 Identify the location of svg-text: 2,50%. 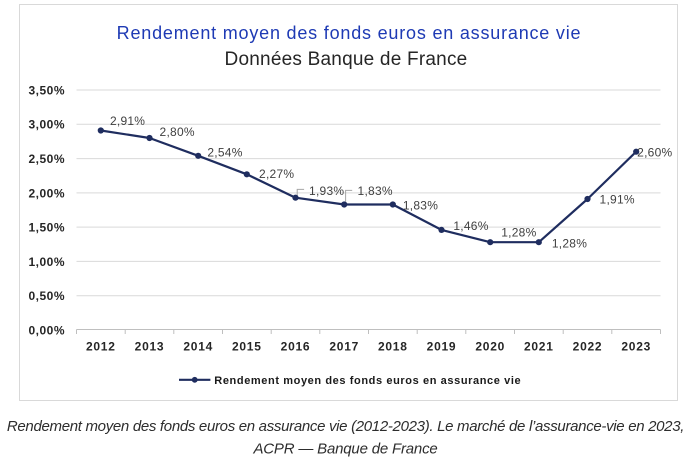
(46, 159).